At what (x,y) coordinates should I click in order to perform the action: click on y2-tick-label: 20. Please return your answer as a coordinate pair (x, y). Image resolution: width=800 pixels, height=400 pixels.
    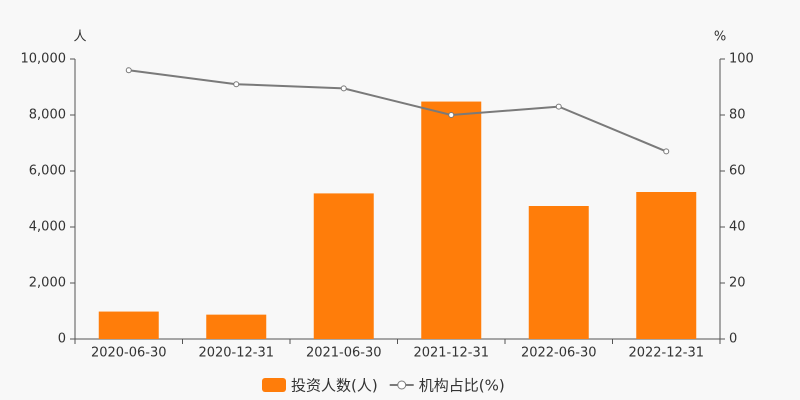
    Looking at the image, I should click on (737, 283).